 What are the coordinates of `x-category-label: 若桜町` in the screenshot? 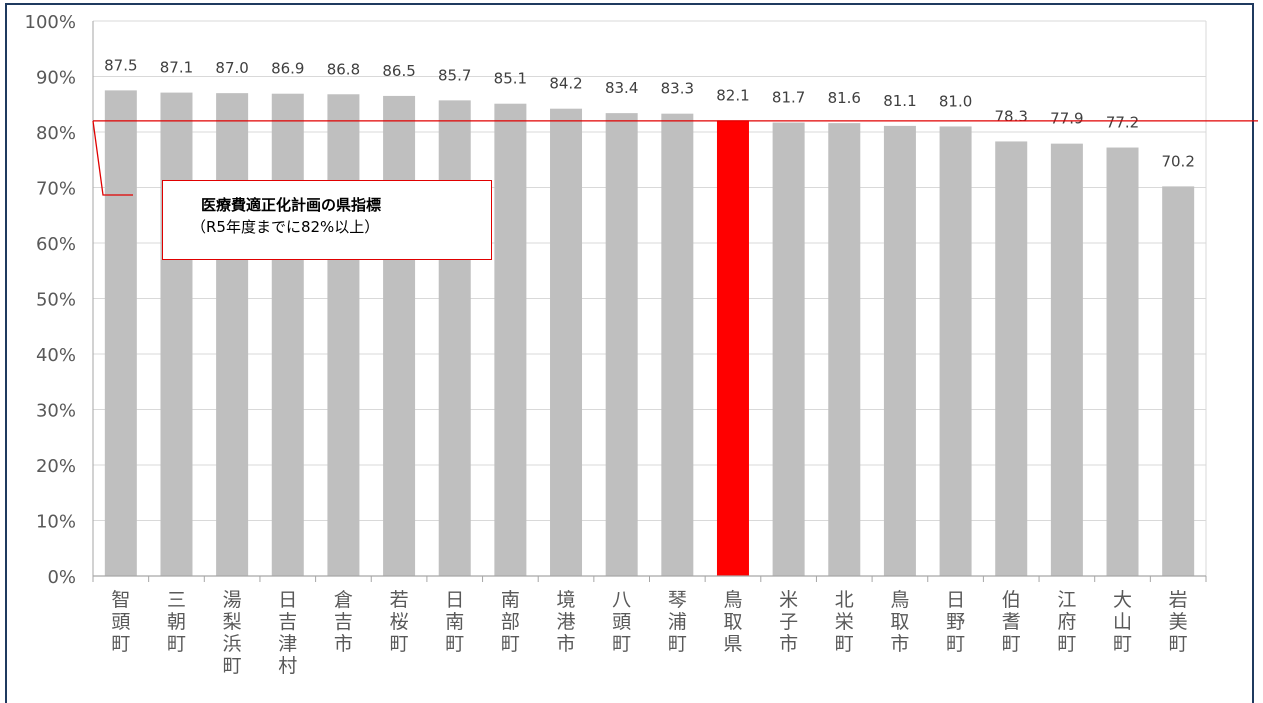 It's located at (399, 622).